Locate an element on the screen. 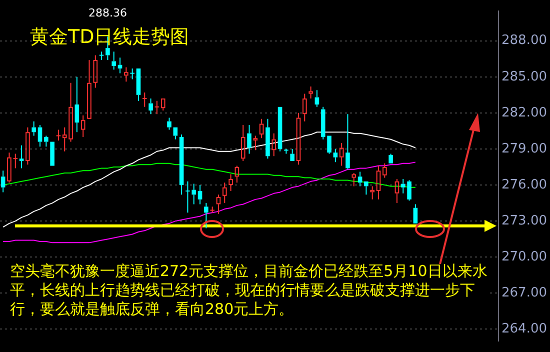  y-tick-label: 288.00 is located at coordinates (525, 40).